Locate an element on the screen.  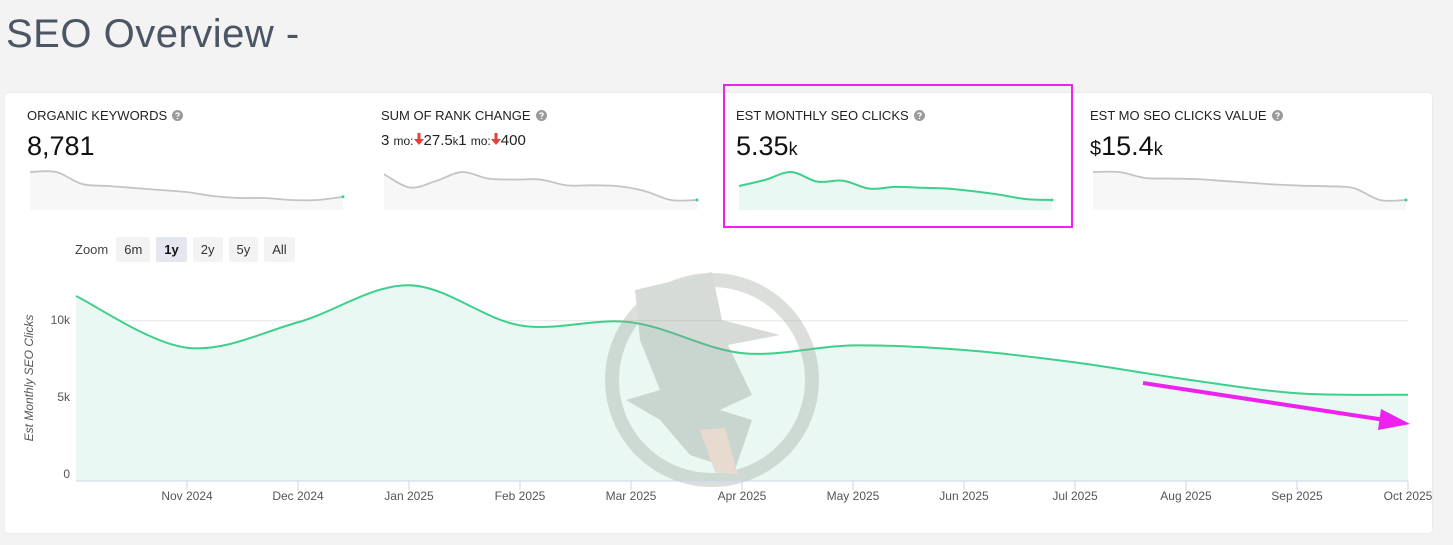
metric-card: EST MONTHLY SEO CLICKS 5.35k is located at coordinates (901, 135).